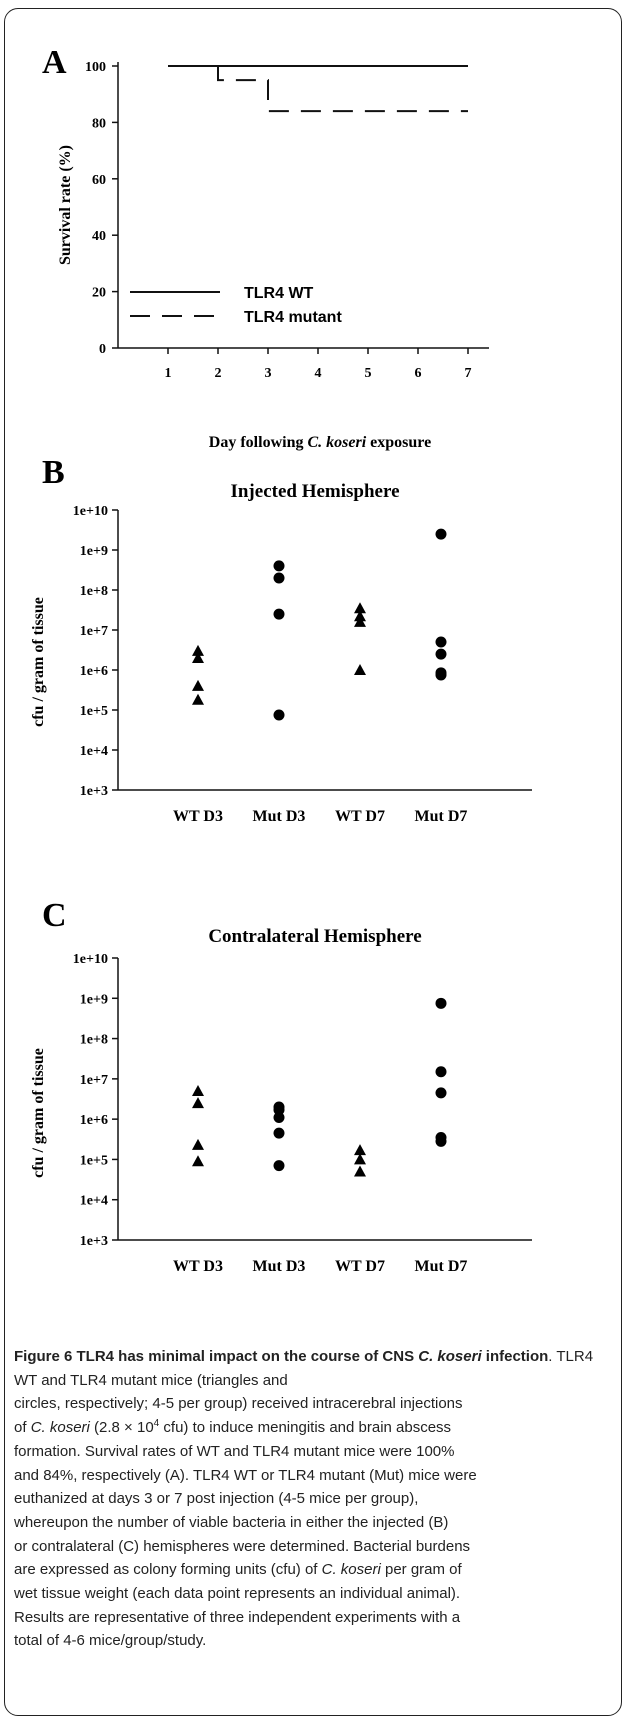  I want to click on chart-title: Contralateral Hemisphere, so click(314, 936).